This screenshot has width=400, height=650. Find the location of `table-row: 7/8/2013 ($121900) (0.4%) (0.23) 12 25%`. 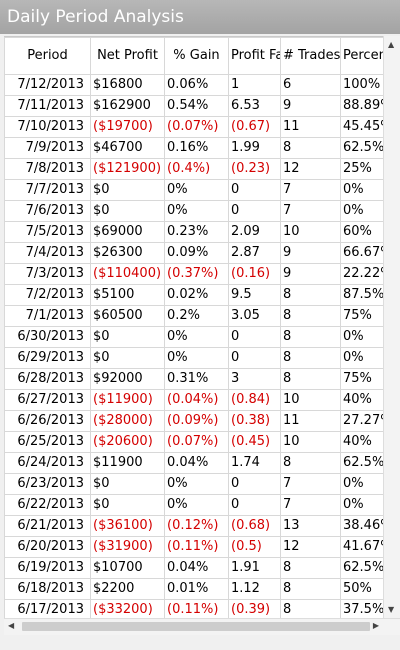

table-row: 7/8/2013 ($121900) (0.4%) (0.23) 12 25% is located at coordinates (202, 169).